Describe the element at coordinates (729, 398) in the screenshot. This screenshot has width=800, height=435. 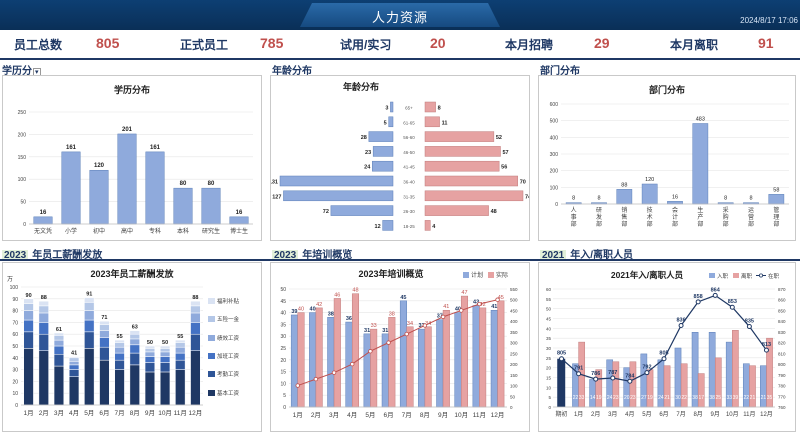
I see `data-label-hire: 33` at that location.